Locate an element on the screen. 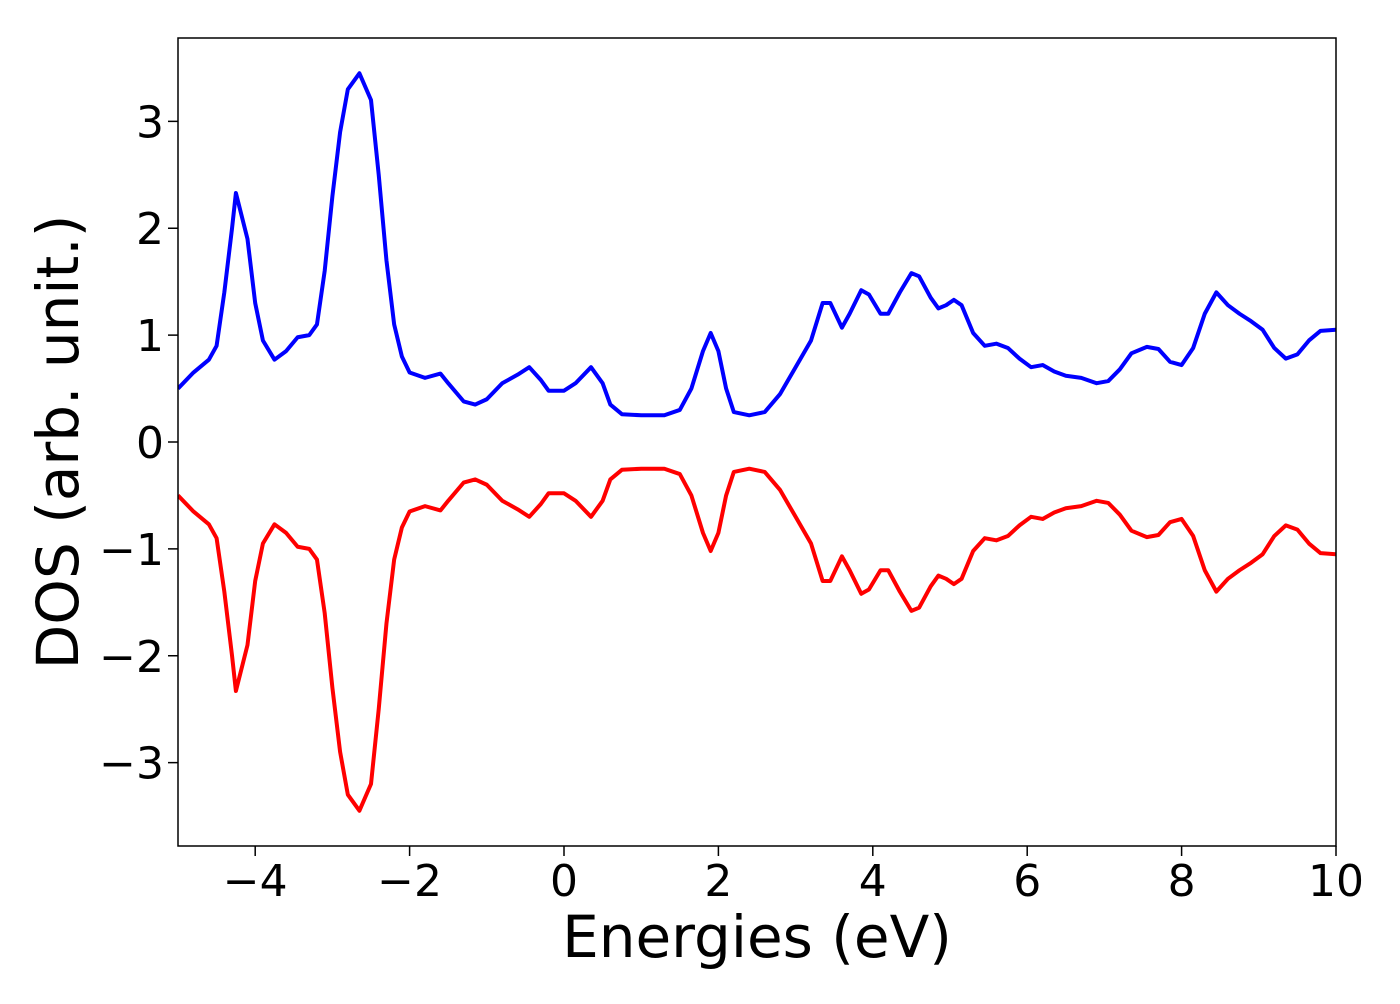  y-tick-label: −3 is located at coordinates (131, 764).